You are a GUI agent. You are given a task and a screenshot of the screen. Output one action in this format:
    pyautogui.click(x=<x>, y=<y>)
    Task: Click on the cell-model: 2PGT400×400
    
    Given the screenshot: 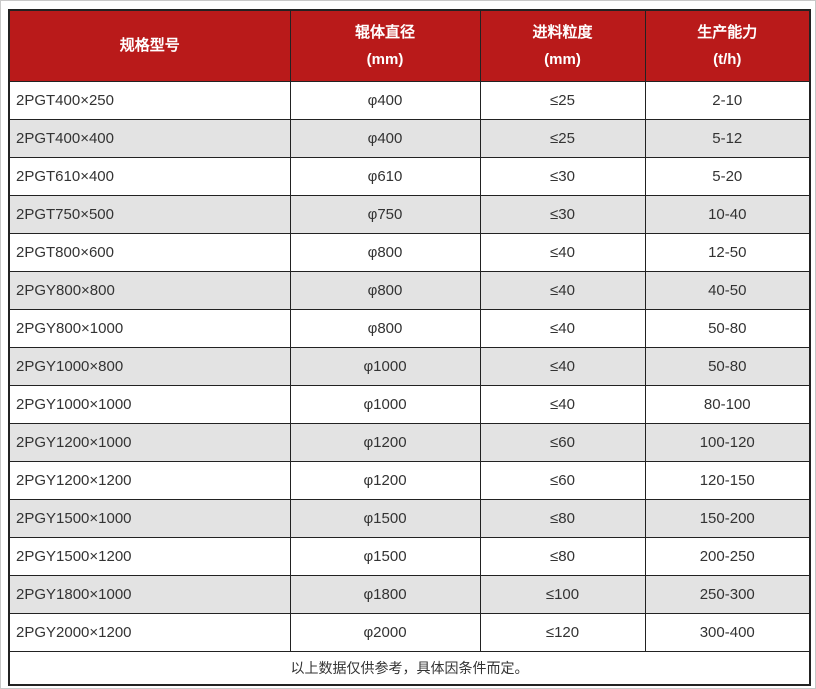 What is the action you would take?
    pyautogui.click(x=149, y=138)
    